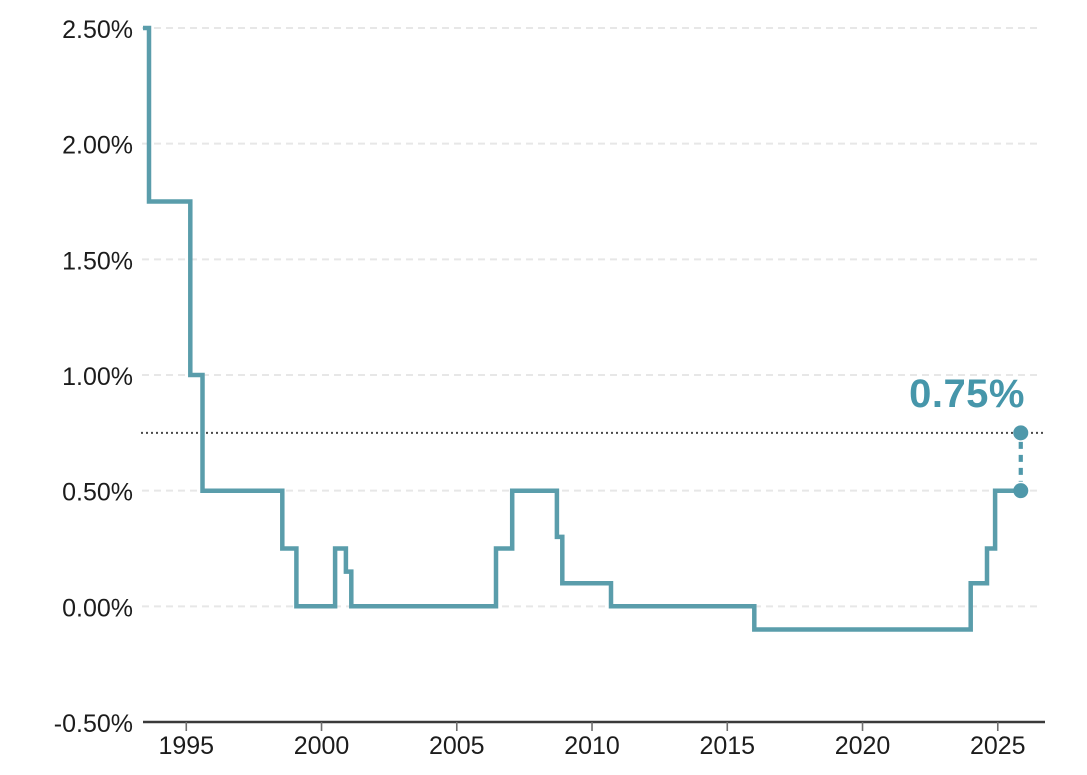 This screenshot has height=775, width=1087. What do you see at coordinates (186, 746) in the screenshot?
I see `x-tick-label: 1995` at bounding box center [186, 746].